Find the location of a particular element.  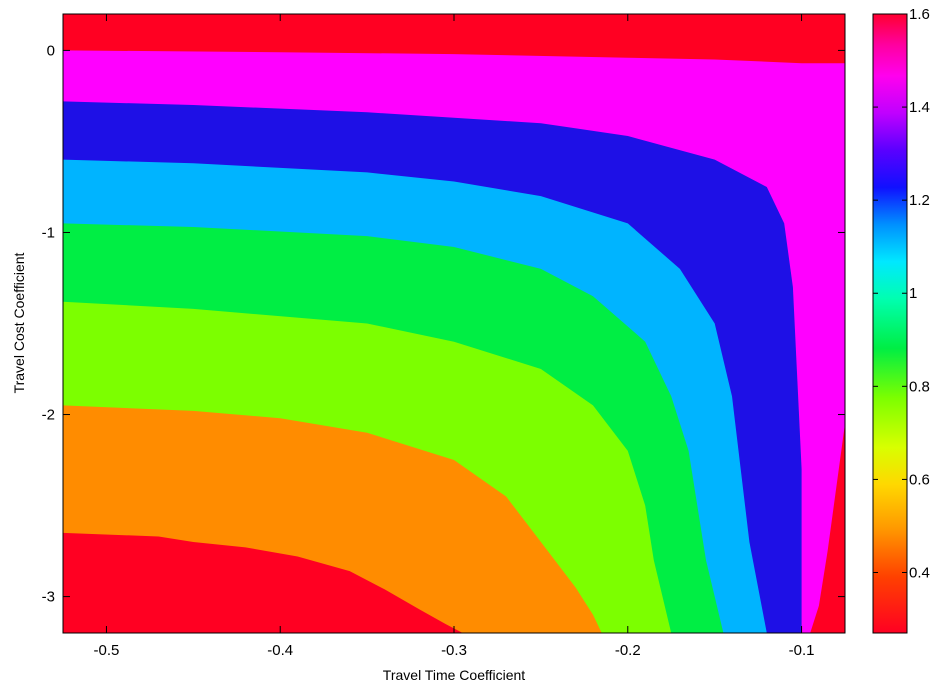

colorbar-ticks: 0.4 0.6 0.8 1 1.2 1.4 1.6 is located at coordinates (901, 293).